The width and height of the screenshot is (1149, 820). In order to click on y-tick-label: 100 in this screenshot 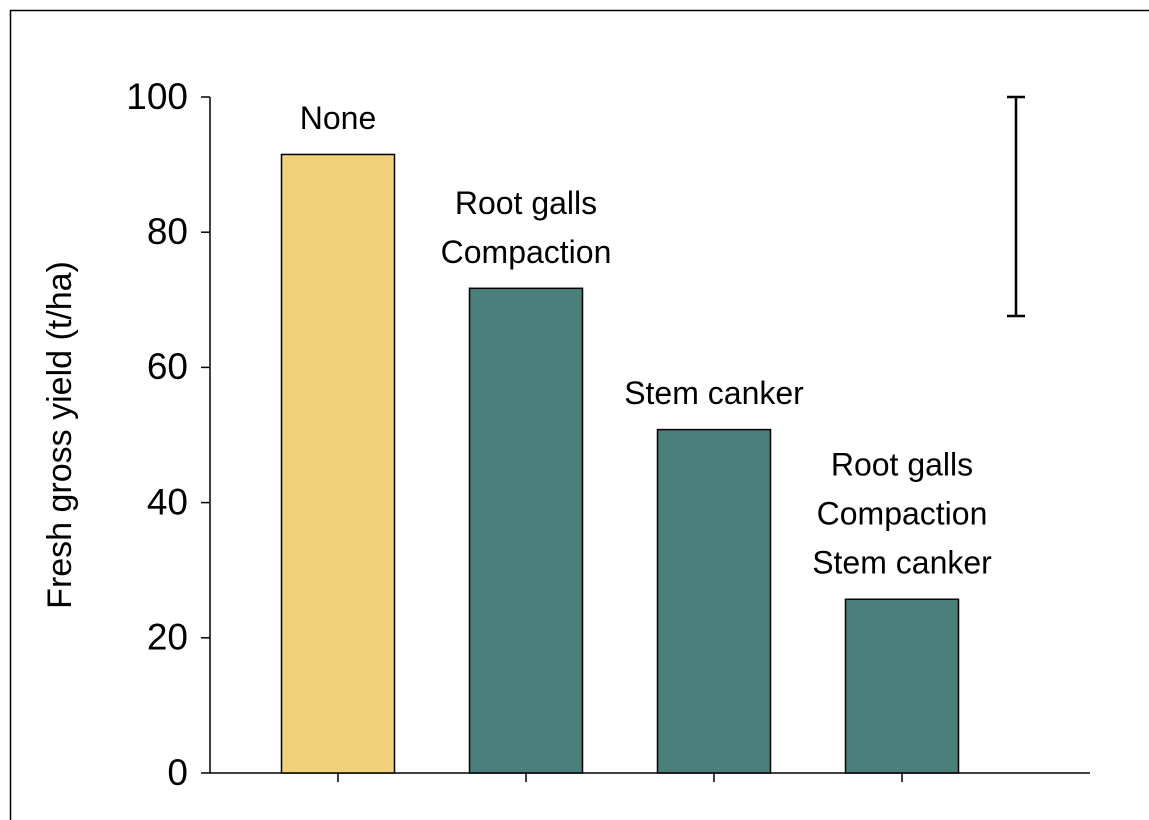, I will do `click(157, 96)`.